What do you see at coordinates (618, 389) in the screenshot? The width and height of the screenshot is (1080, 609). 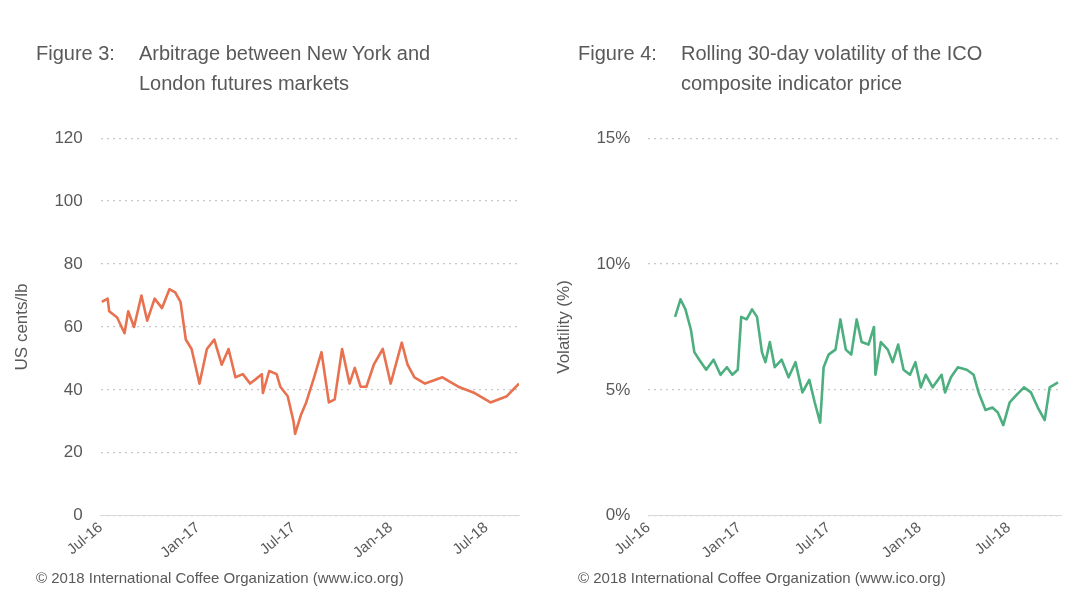 I see `y-tick-label: 5%` at bounding box center [618, 389].